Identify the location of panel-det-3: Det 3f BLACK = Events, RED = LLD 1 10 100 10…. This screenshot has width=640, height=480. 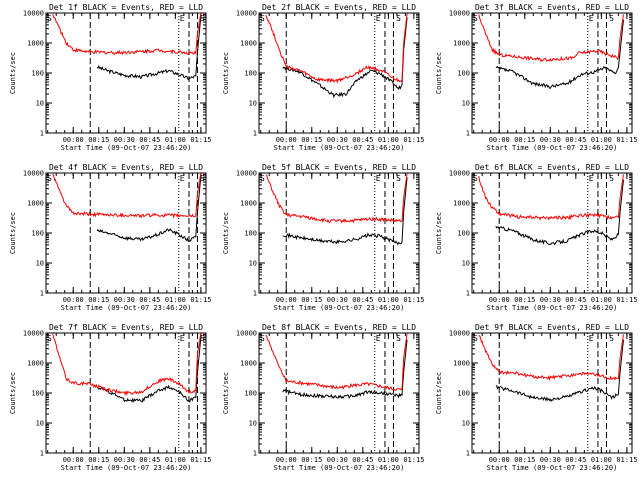
(536, 77).